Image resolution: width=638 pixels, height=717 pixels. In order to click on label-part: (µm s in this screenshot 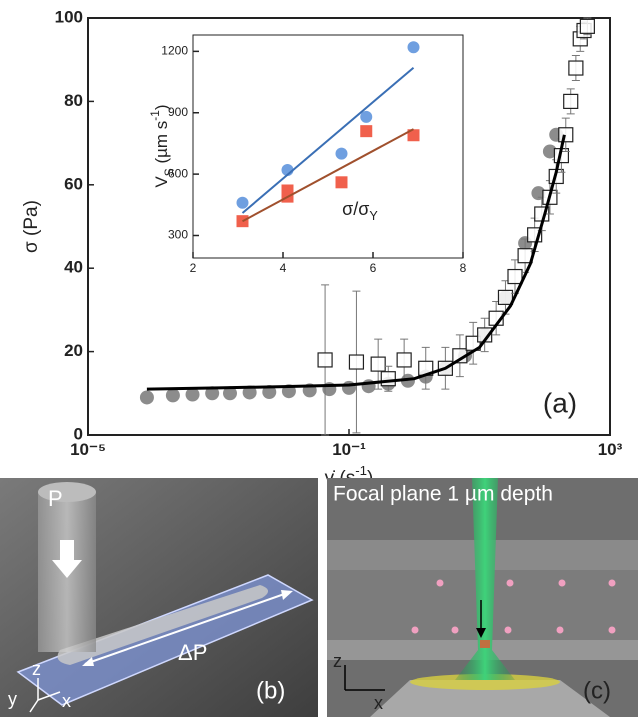, I will do `click(161, 145)`.